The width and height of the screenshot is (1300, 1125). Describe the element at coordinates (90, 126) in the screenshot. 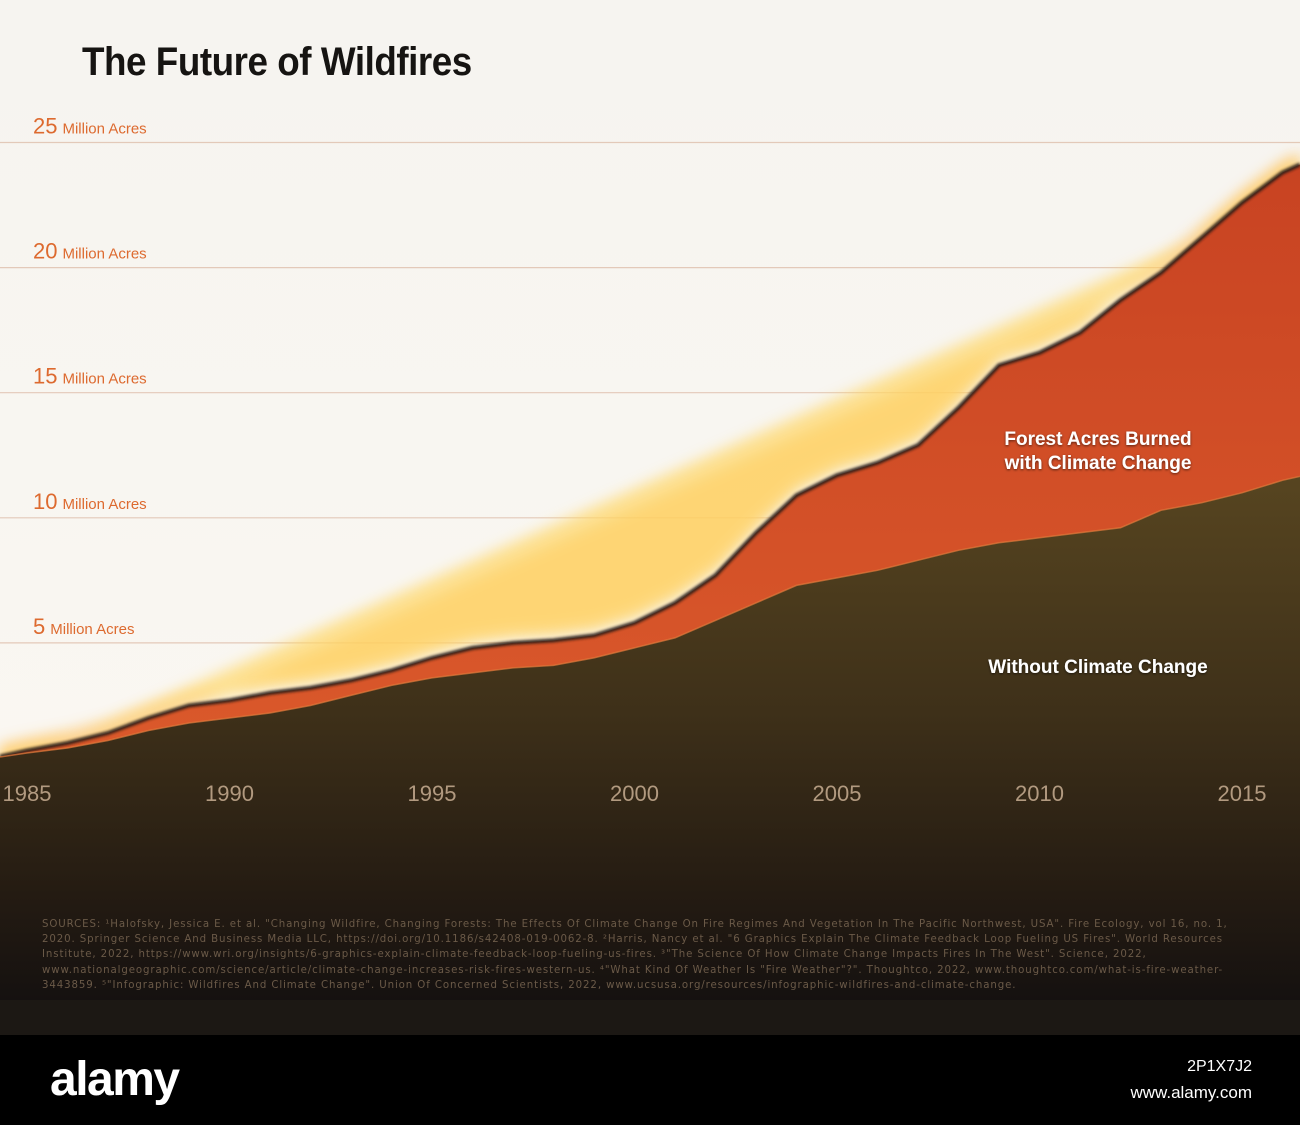

I see `y-tick-label-25: 25 Million Acres` at that location.